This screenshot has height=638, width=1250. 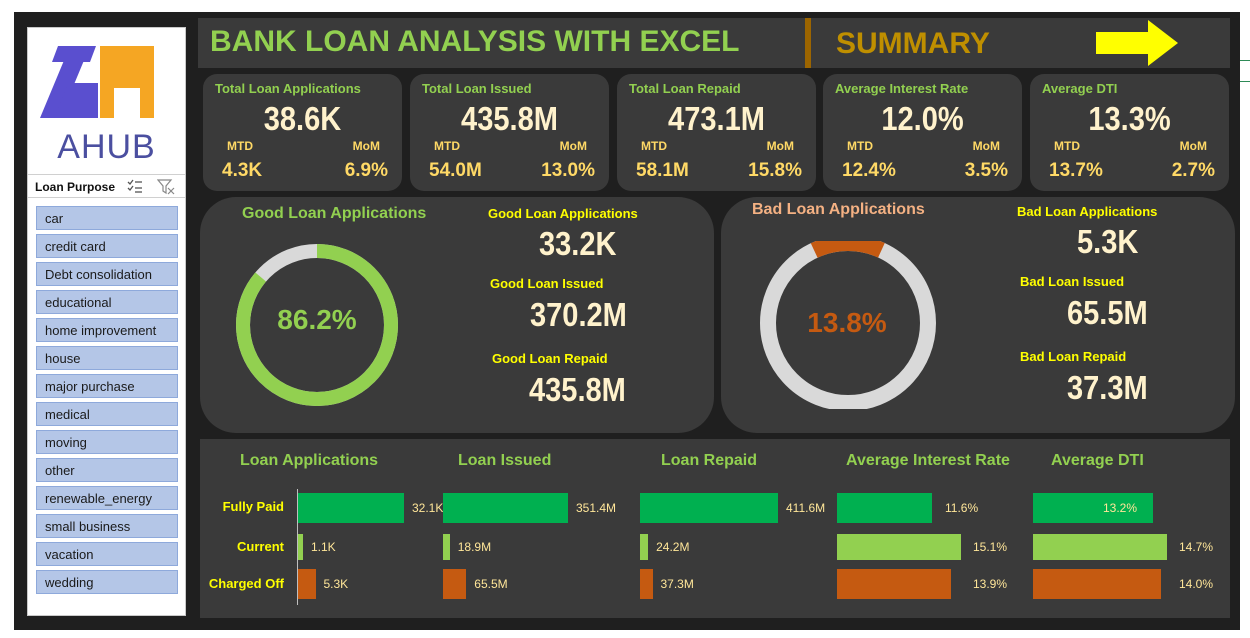 I want to click on header-bar: BANK LOAN ANALYSIS WITH EXCEL SUMMARY, so click(x=714, y=43).